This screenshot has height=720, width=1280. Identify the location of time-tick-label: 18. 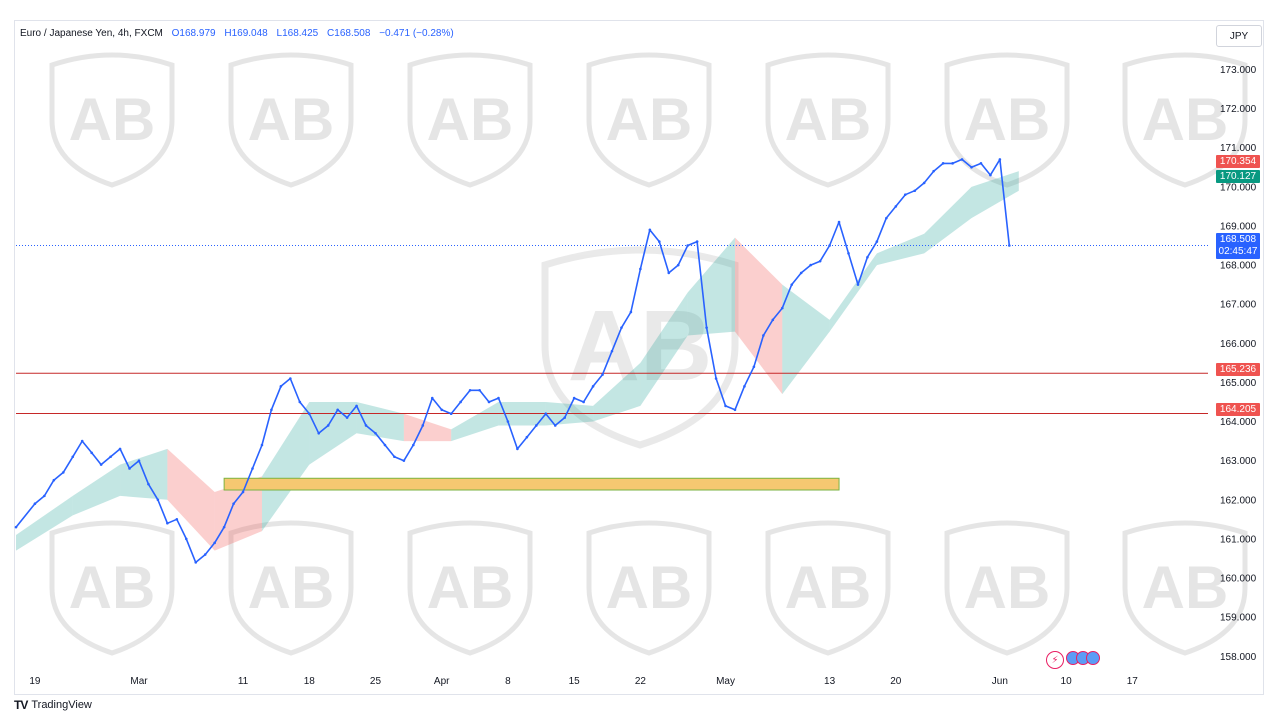
(310, 681).